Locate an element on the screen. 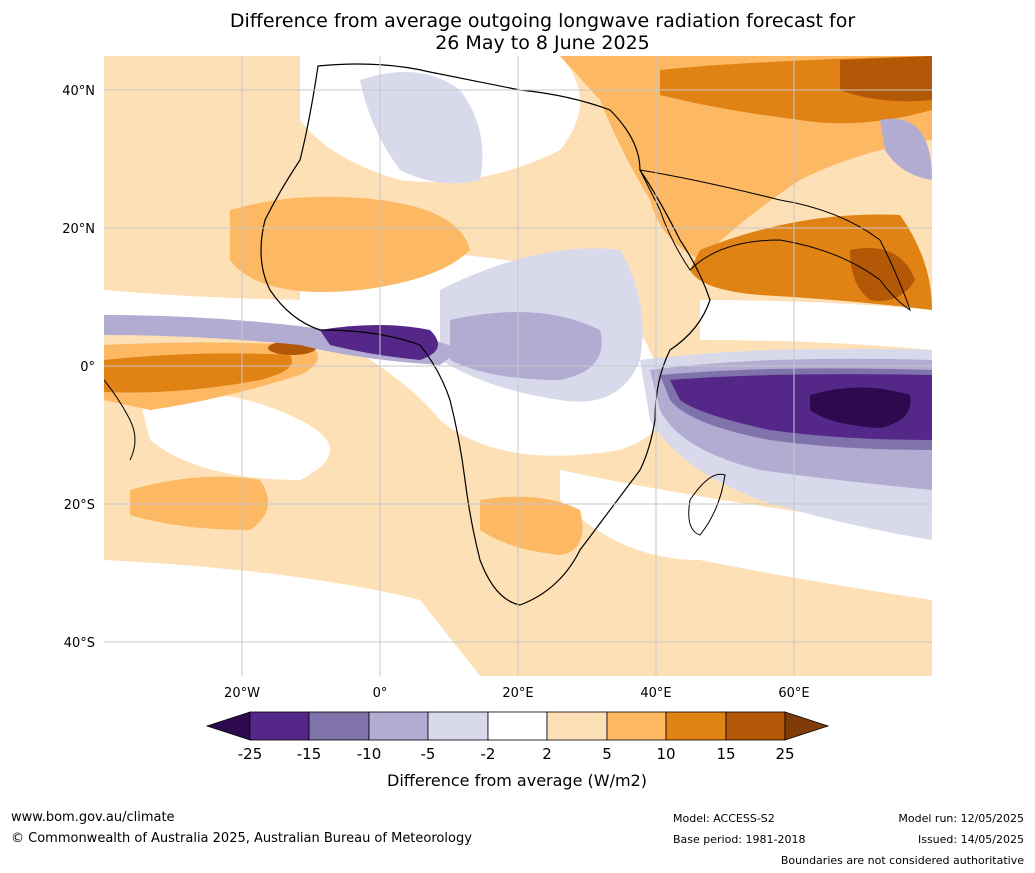  colorbar-tick-label: -5 is located at coordinates (428, 754).